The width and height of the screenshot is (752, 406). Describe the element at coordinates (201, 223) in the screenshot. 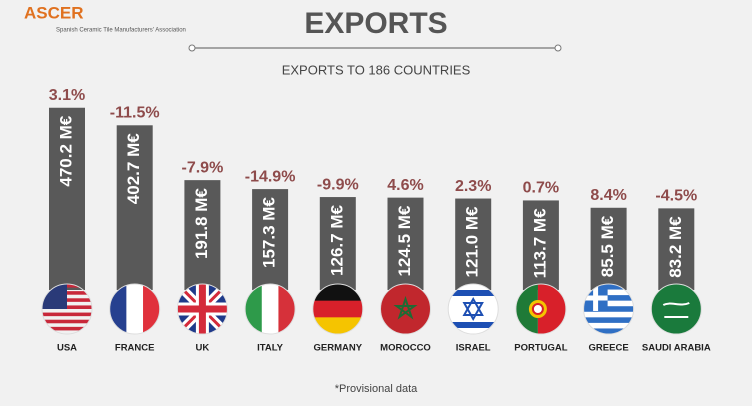

I see `value-label: 191.8 M€` at that location.